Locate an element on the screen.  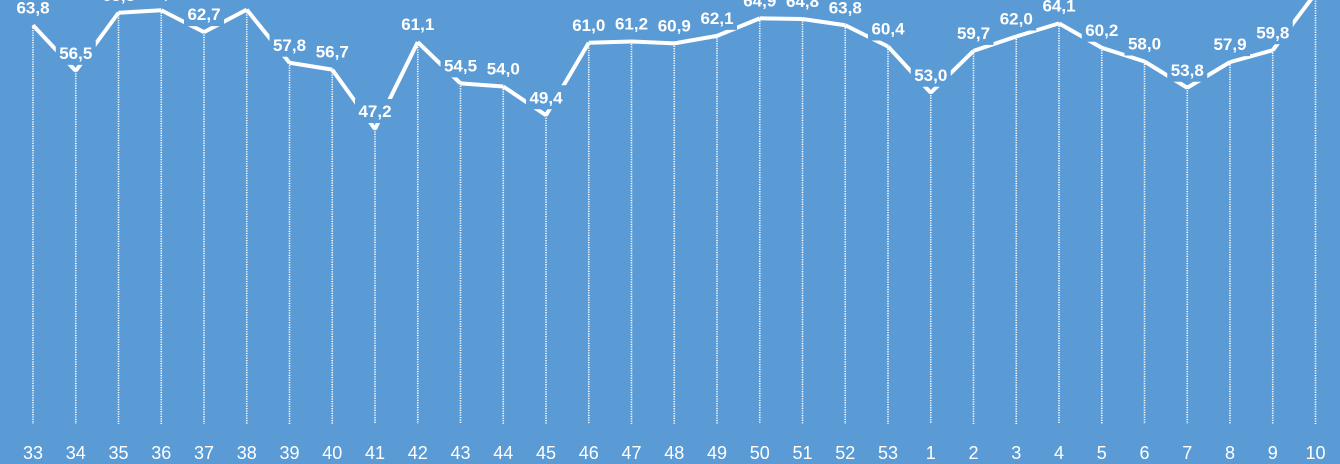
data-label-39: 57,8 is located at coordinates (289, 45).